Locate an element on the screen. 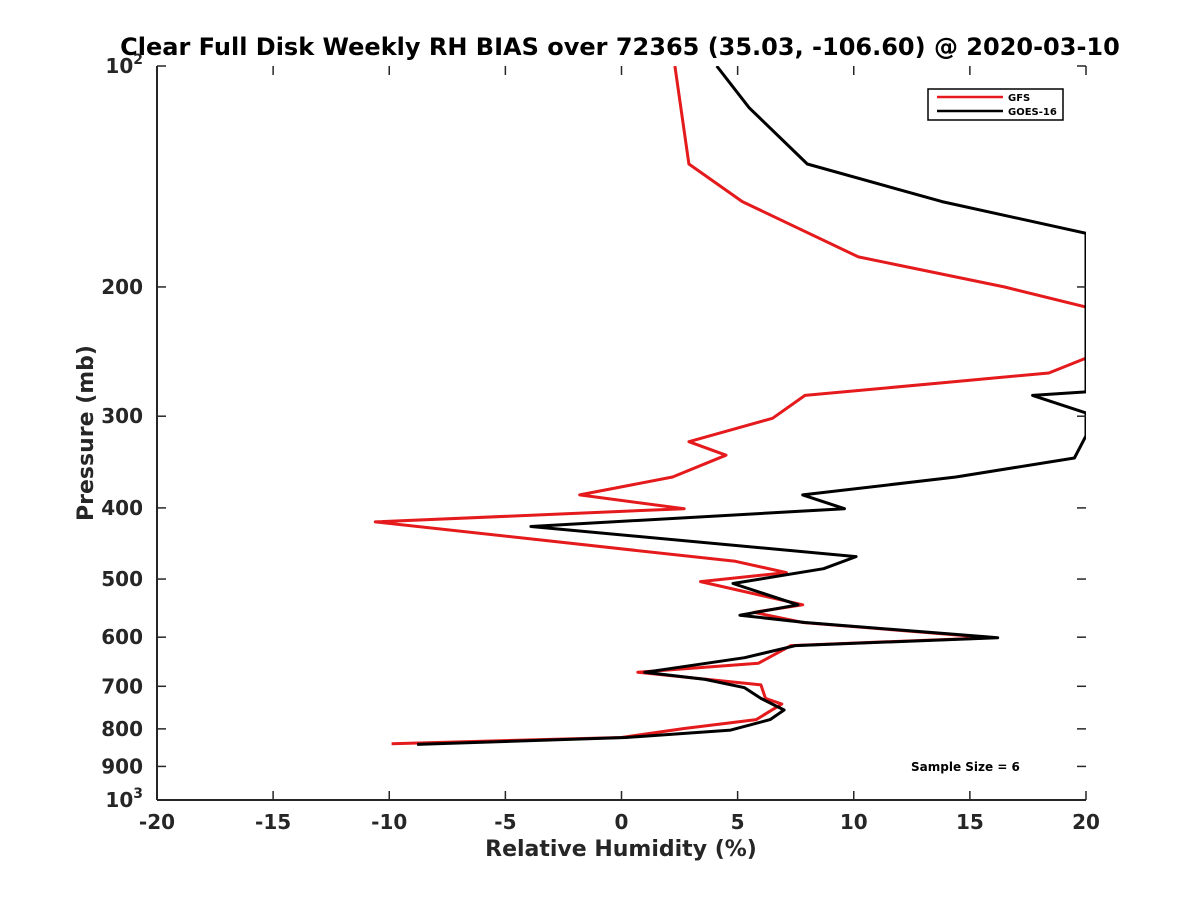 This screenshot has height=900, width=1200. x-tick-label: 10 is located at coordinates (854, 822).